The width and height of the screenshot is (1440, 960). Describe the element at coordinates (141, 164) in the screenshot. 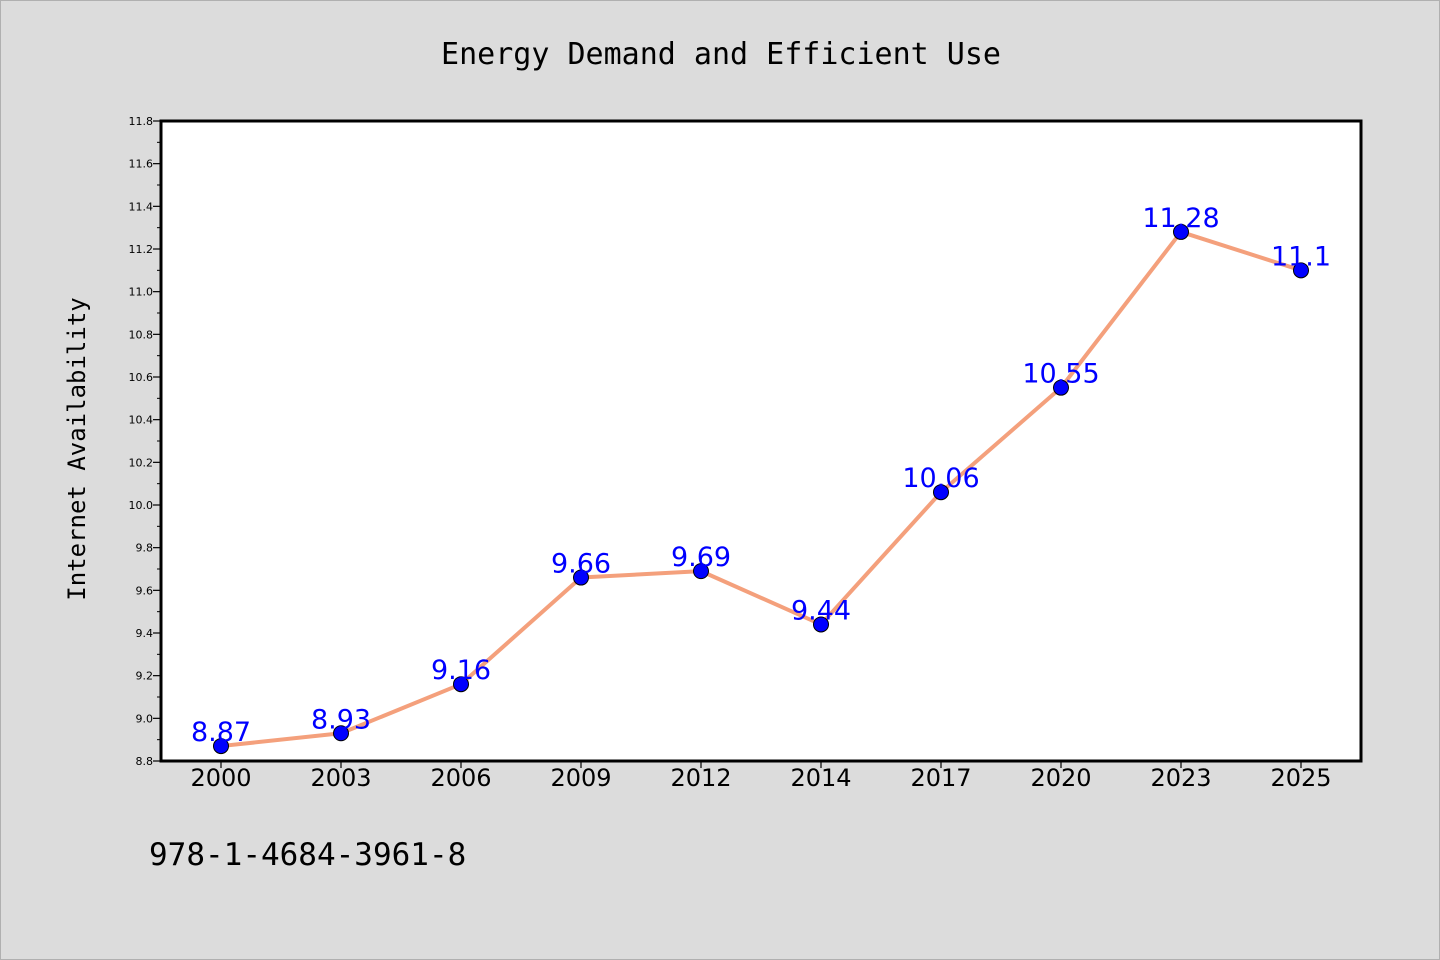

I see `y-tick-label: 11.6` at that location.